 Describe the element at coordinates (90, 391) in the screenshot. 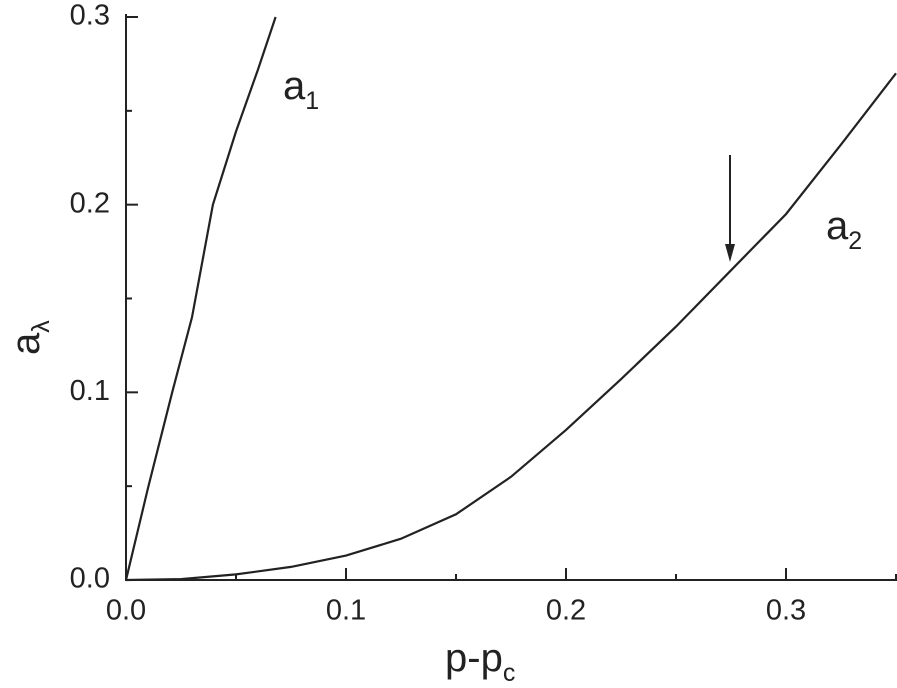

I see `y-tick-label: 0.1` at that location.